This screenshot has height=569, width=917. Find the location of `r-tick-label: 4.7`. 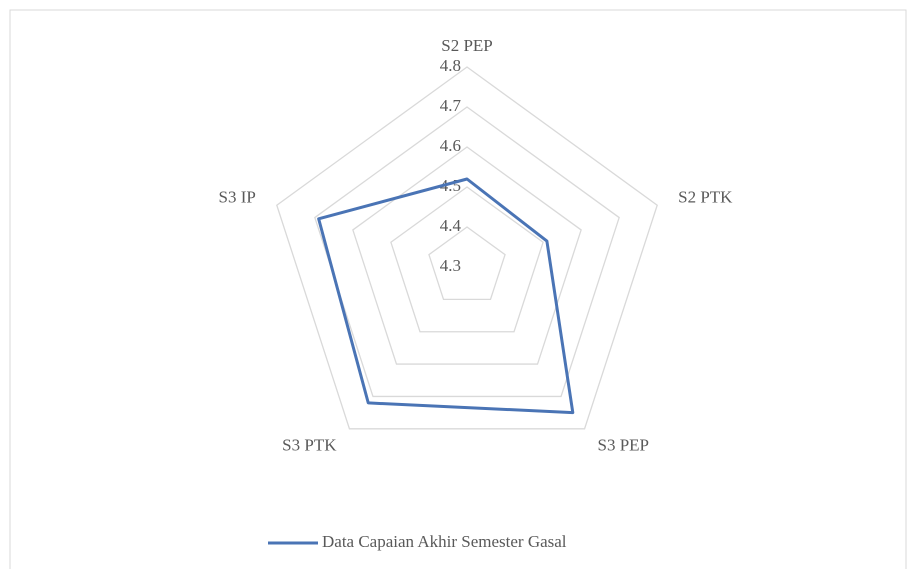

r-tick-label: 4.7 is located at coordinates (451, 105).